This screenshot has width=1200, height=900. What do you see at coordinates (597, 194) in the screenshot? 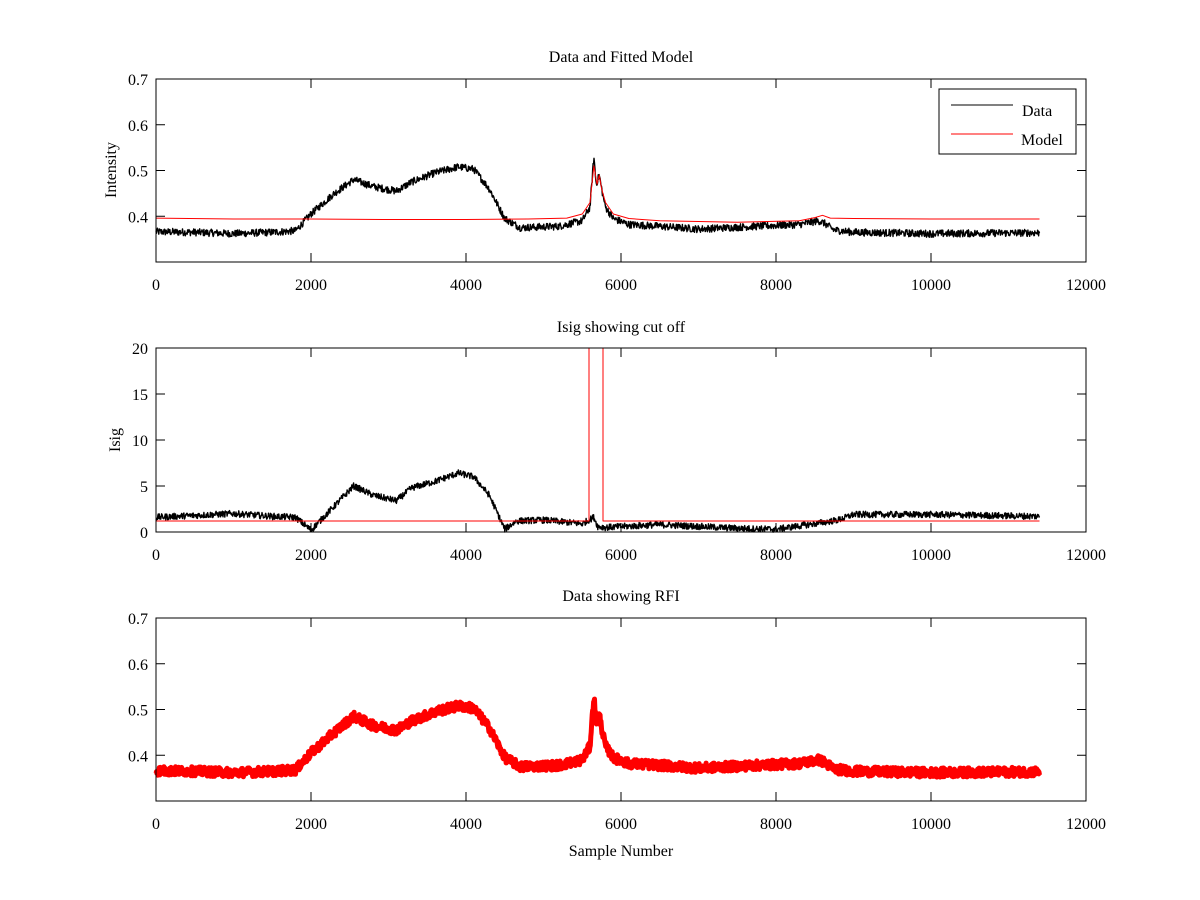
I see `series-line-model` at bounding box center [597, 194].